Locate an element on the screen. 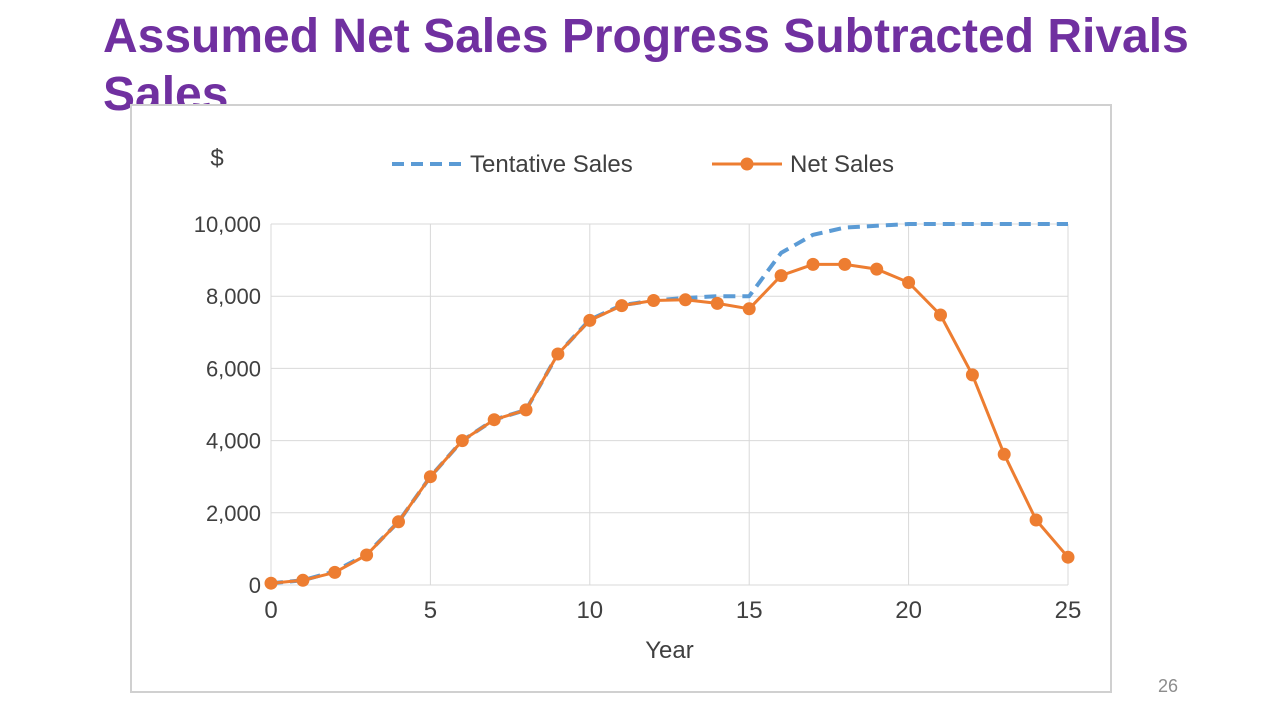 The height and width of the screenshot is (720, 1280). x-tick-label: 15 is located at coordinates (749, 610).